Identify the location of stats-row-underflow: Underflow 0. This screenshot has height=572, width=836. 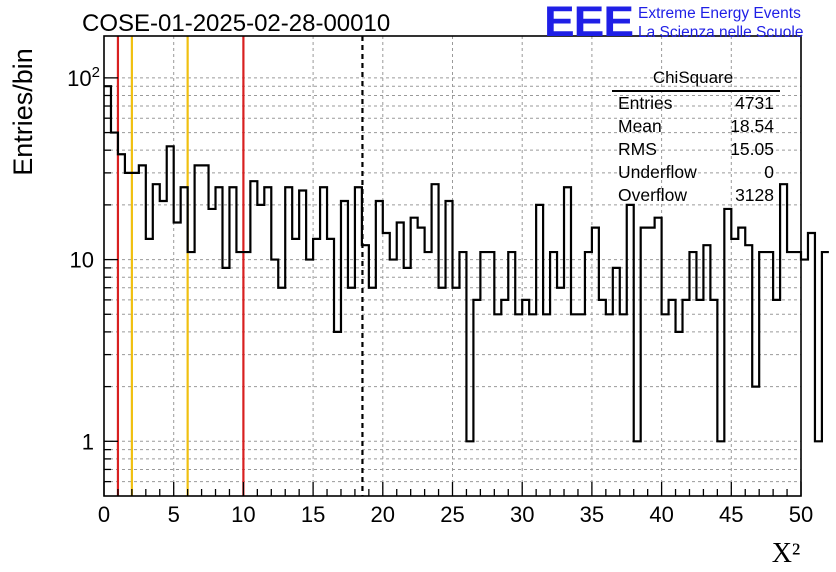
(696, 173).